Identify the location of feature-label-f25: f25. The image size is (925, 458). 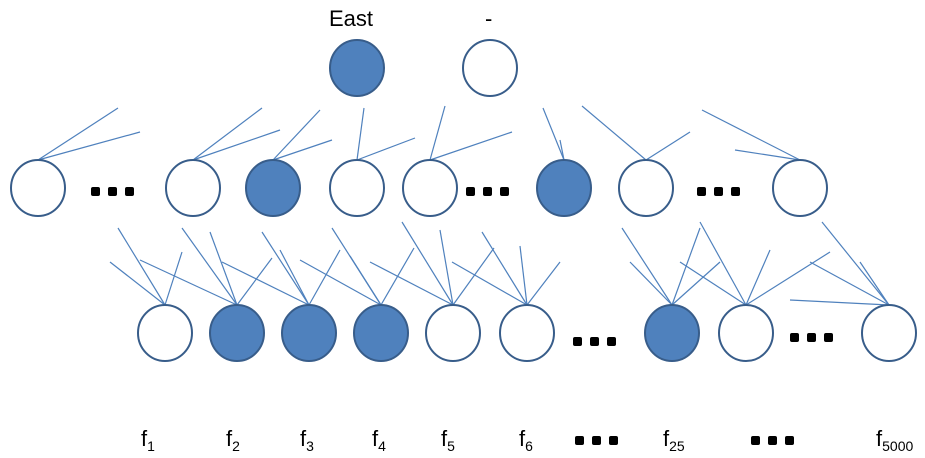
(674, 440).